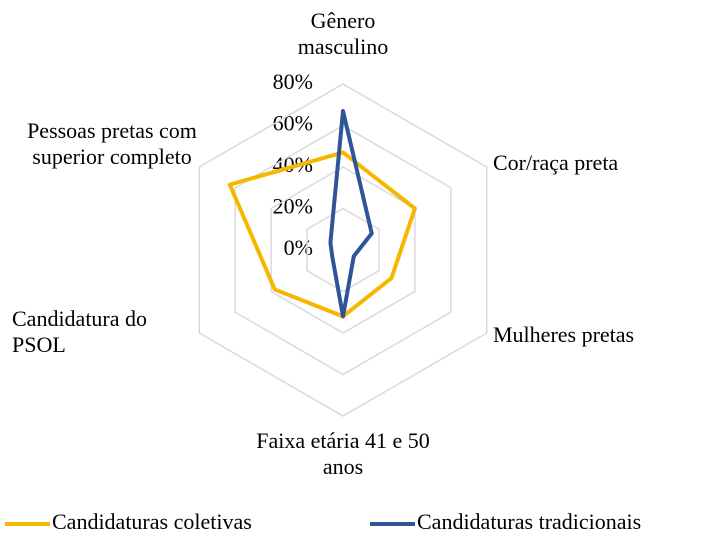 The width and height of the screenshot is (707, 540). Describe the element at coordinates (529, 521) in the screenshot. I see `legend-label: Candidaturas tradicionais` at that location.